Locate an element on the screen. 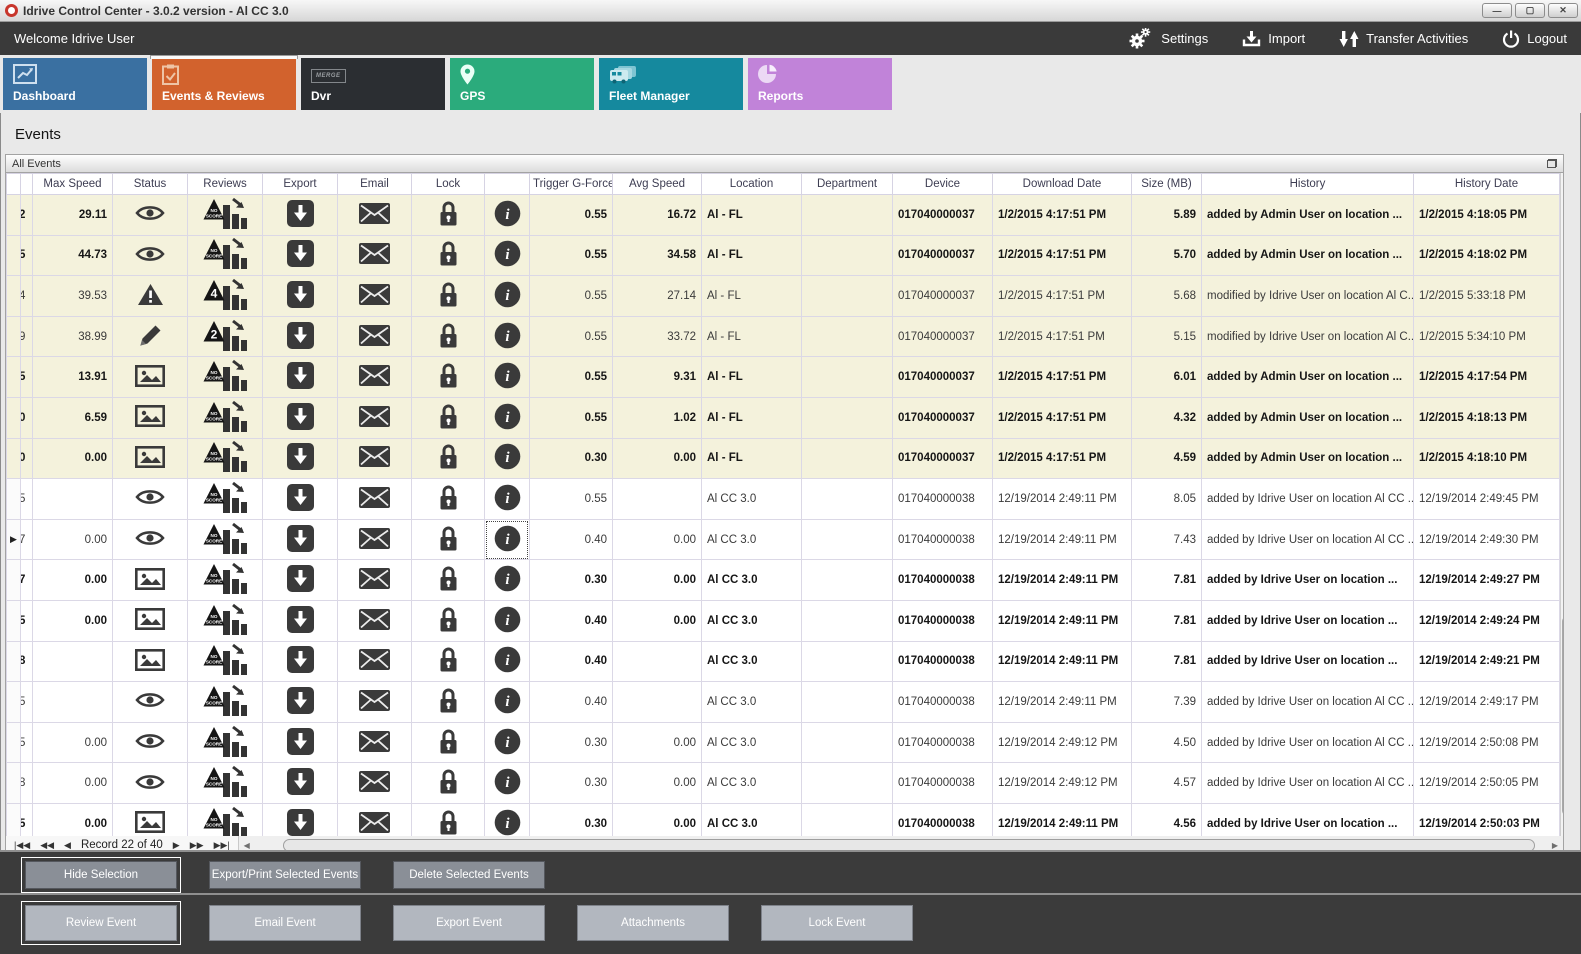  column-header-Lock: Lock is located at coordinates (448, 184).